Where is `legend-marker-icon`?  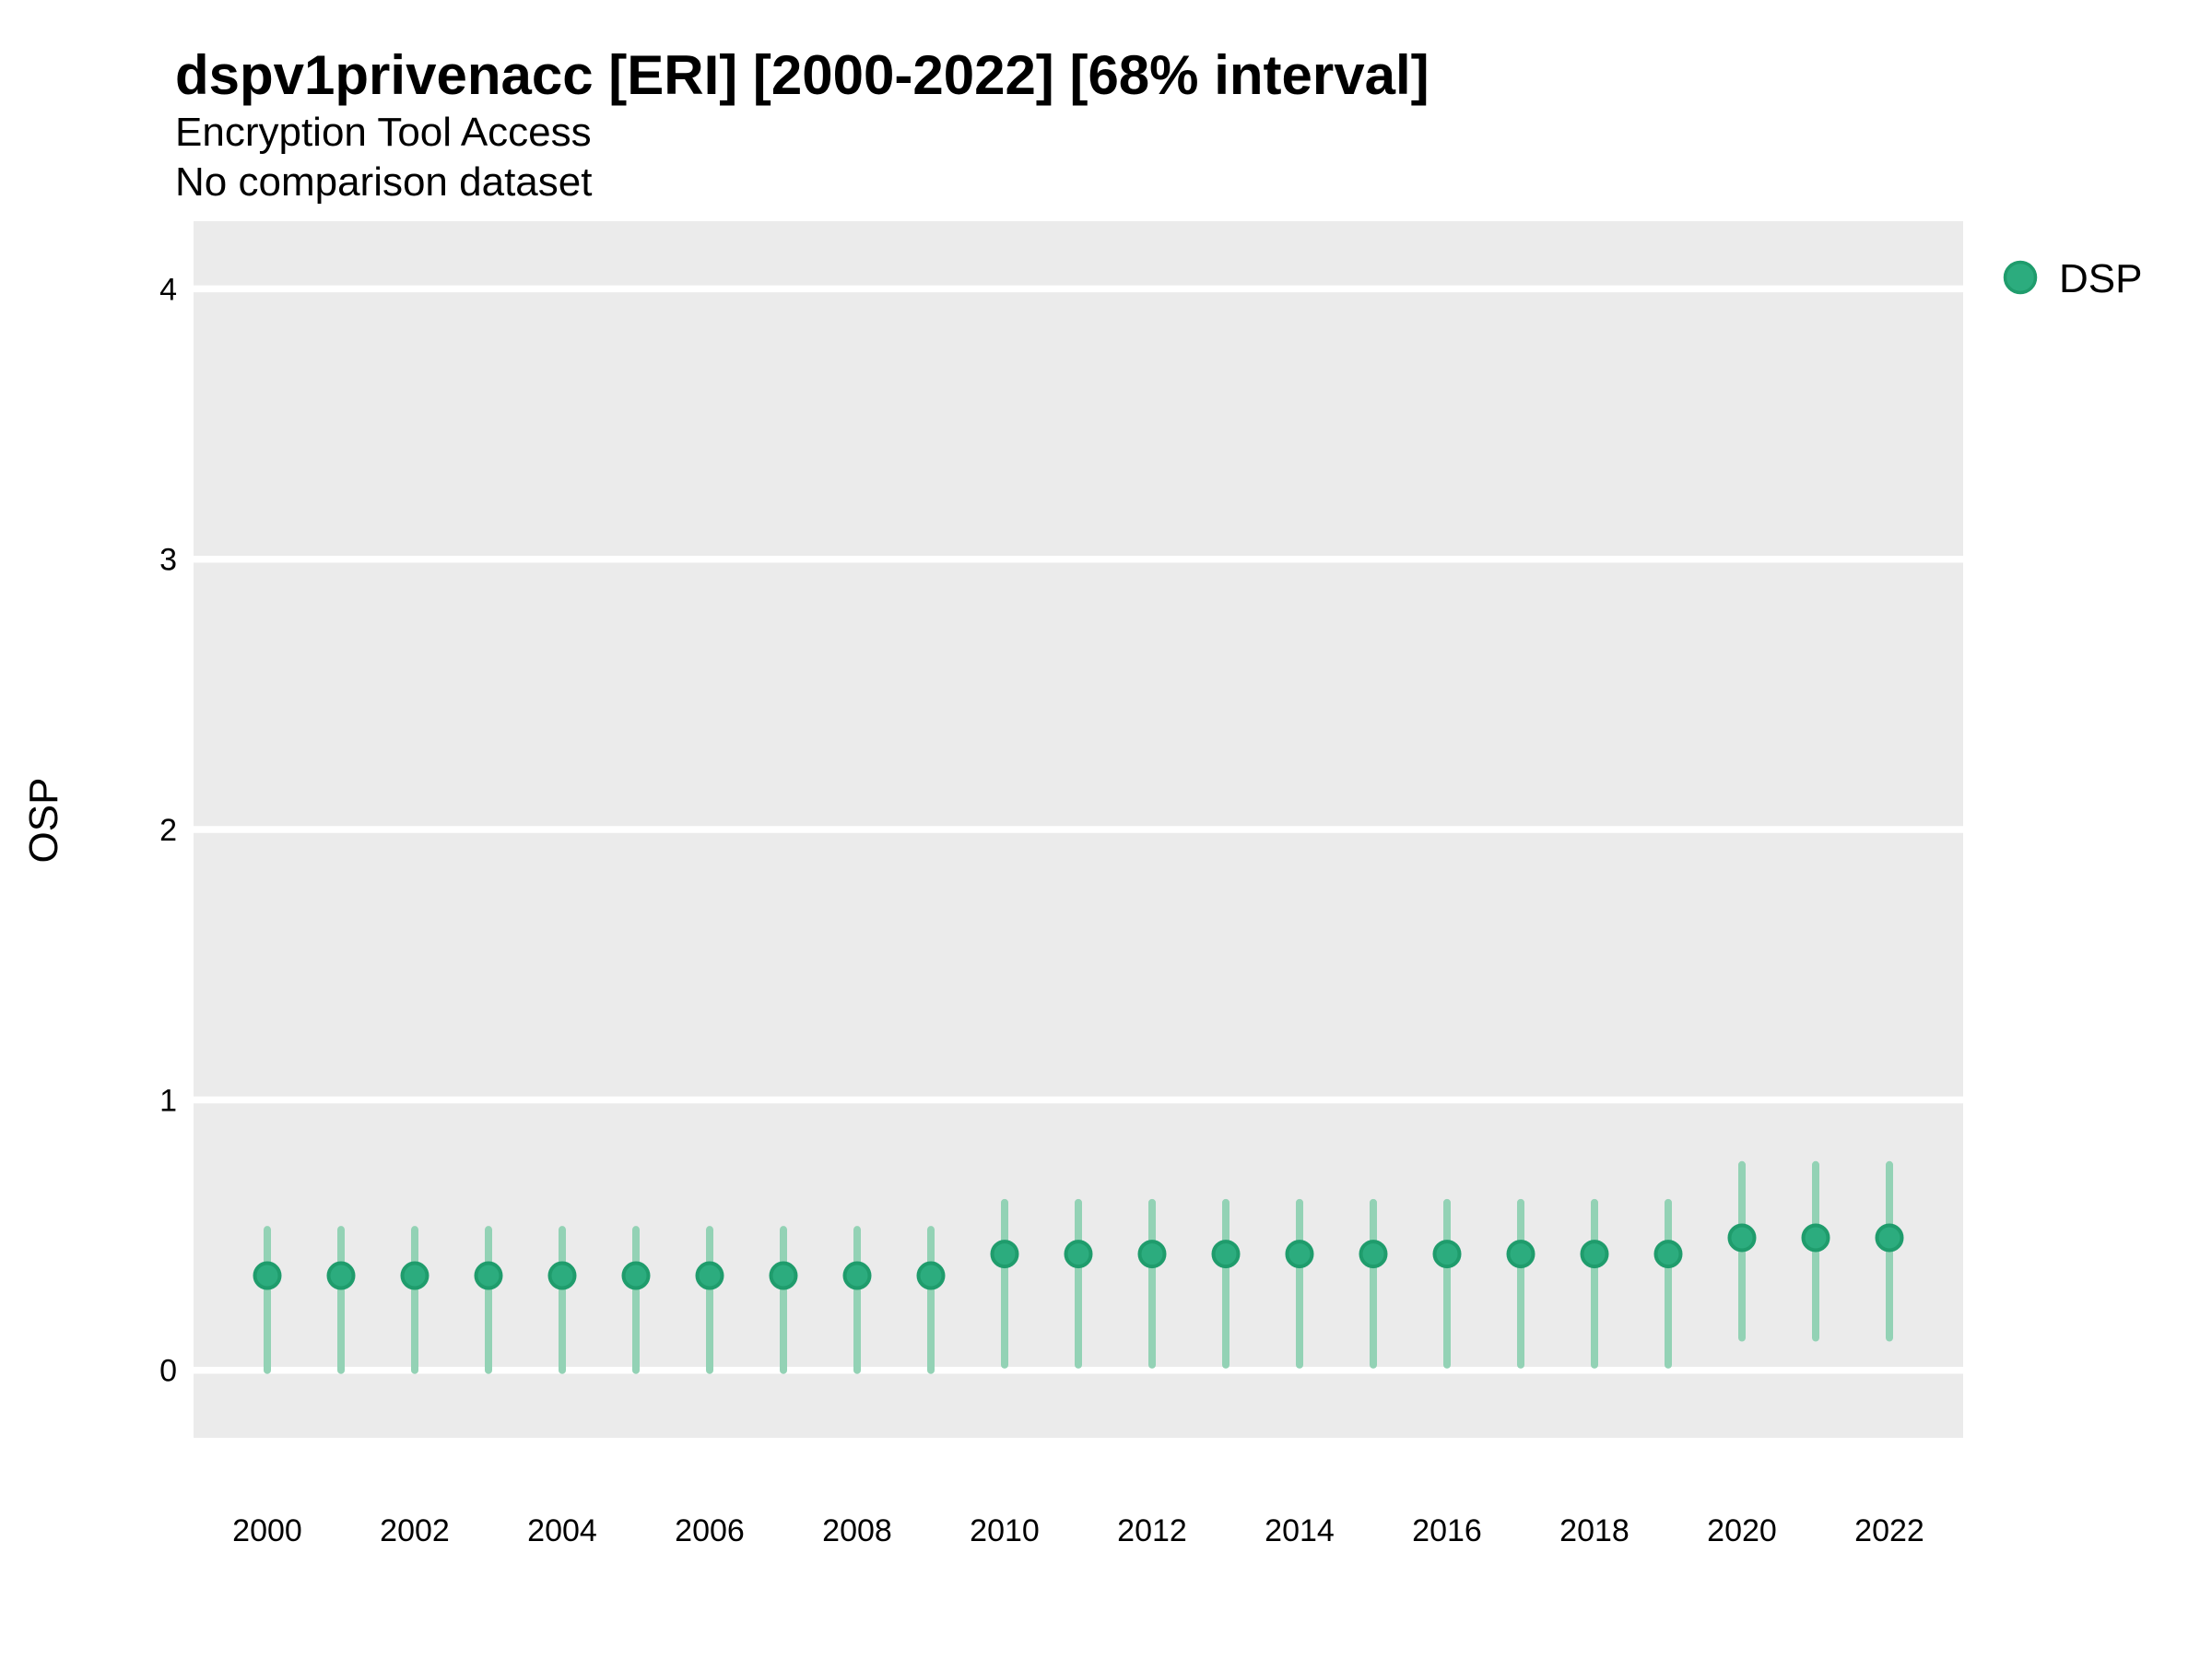 legend-marker-icon is located at coordinates (2020, 277).